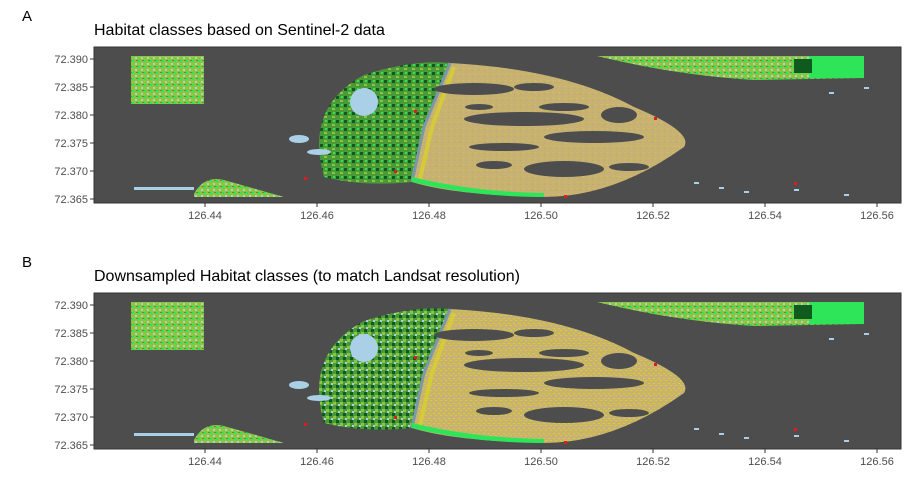 This screenshot has width=924, height=492. What do you see at coordinates (239, 30) in the screenshot?
I see `panel-title-a: Habitat classes based on Sentinel-2 data` at bounding box center [239, 30].